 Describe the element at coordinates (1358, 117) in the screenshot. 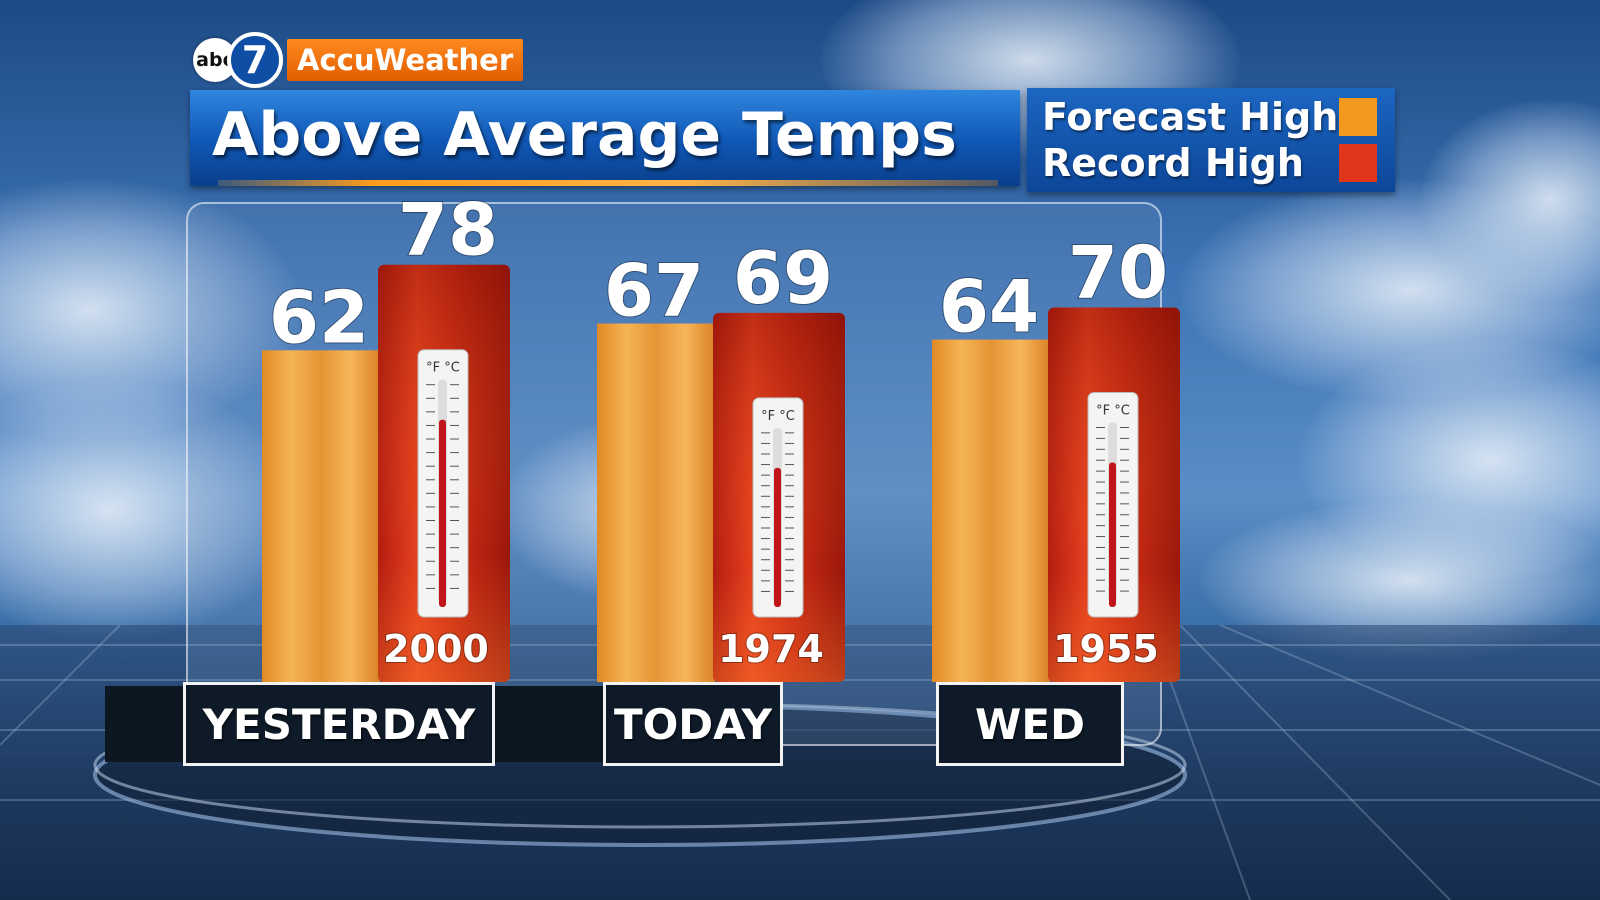

I see `legend-swatch-forecast` at that location.